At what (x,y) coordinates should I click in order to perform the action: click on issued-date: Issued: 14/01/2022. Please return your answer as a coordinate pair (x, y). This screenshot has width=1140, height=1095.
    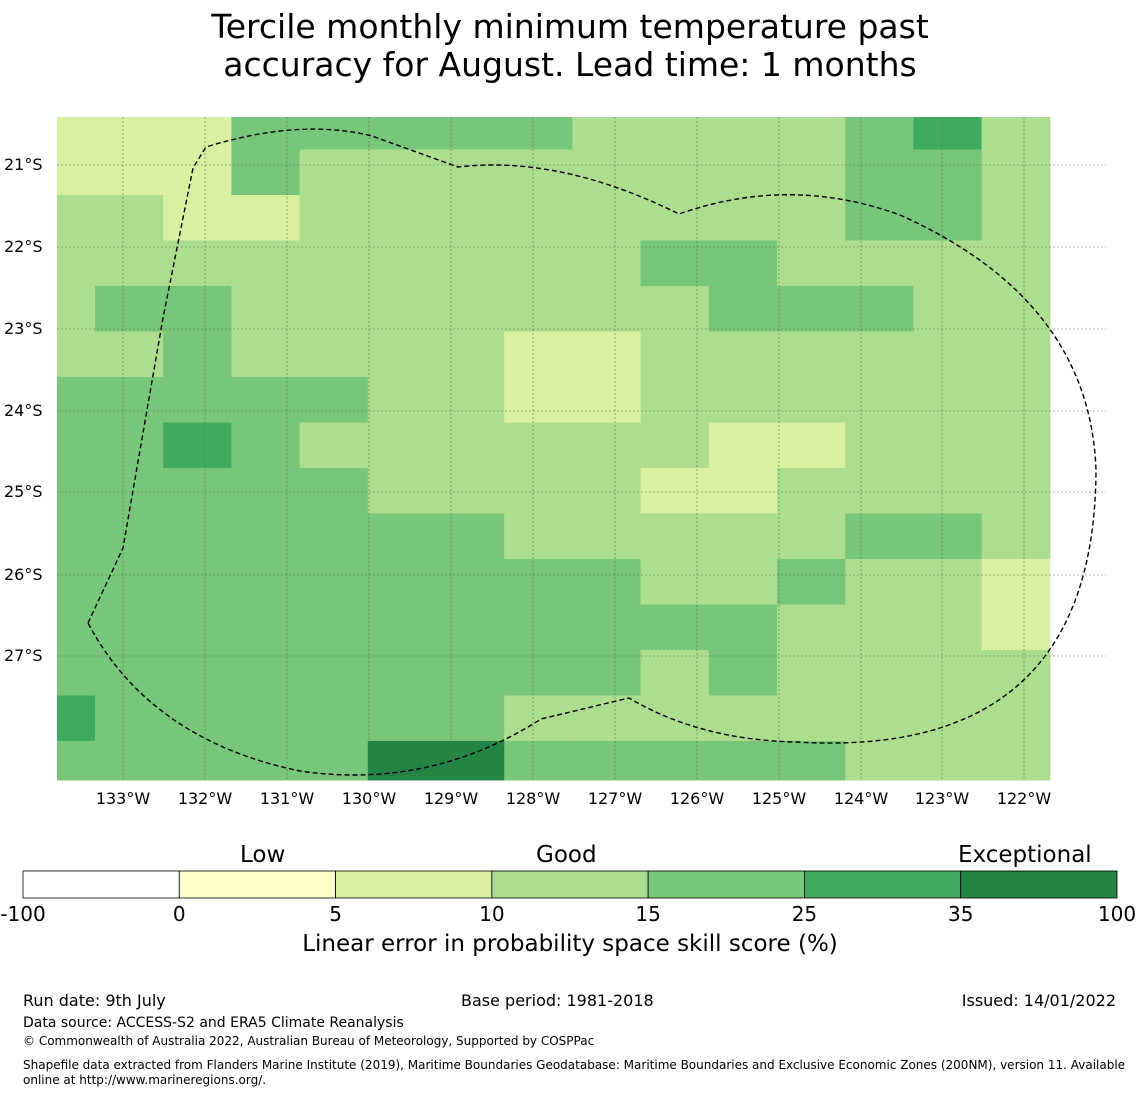
    Looking at the image, I should click on (1038, 1000).